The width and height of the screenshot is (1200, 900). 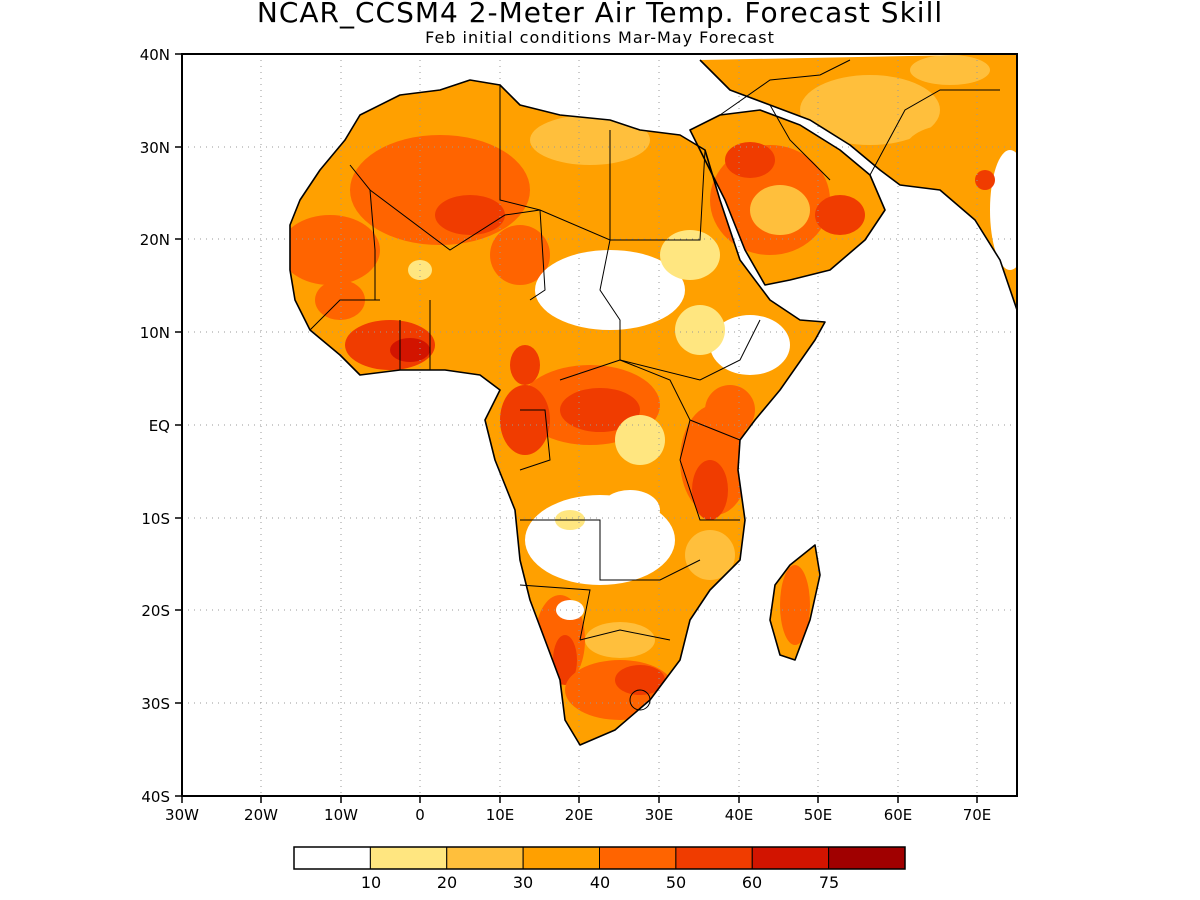 I want to click on lon-label: 20E, so click(x=579, y=815).